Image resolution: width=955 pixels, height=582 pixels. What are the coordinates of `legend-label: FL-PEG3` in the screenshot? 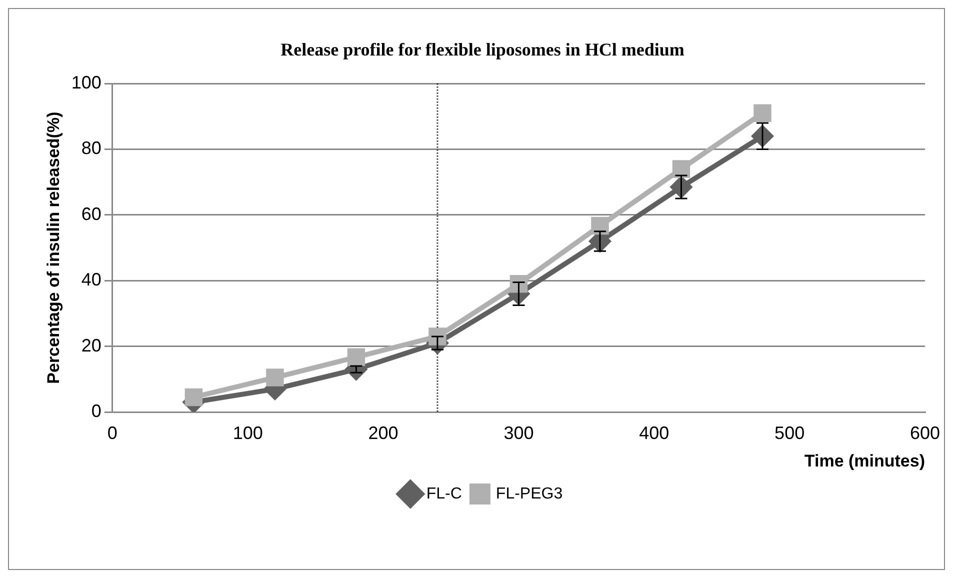 It's located at (529, 493).